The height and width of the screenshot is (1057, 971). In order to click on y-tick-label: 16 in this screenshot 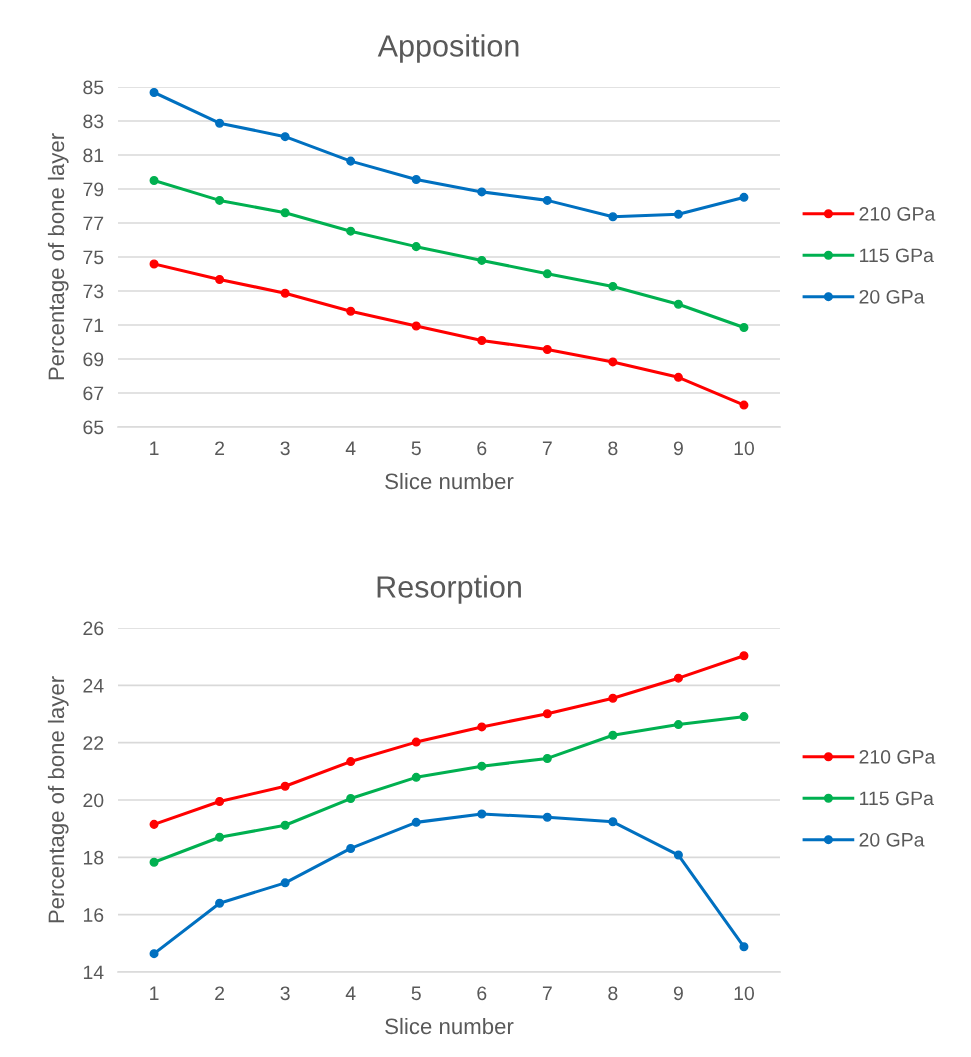, I will do `click(93, 915)`.